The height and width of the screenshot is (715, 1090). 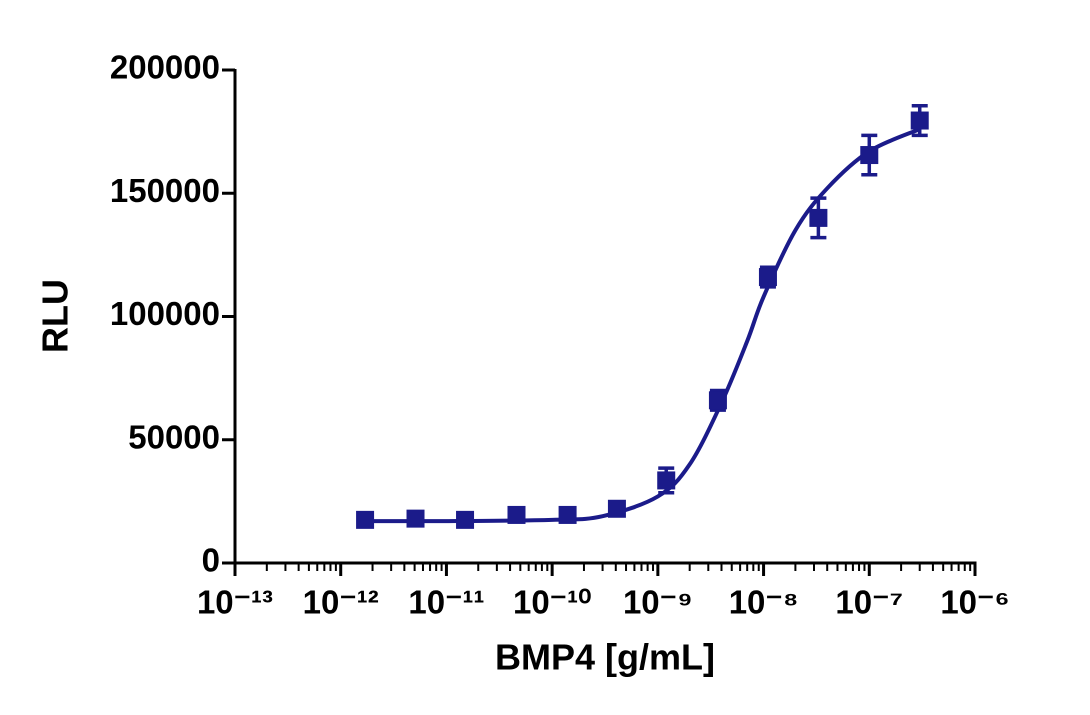 What do you see at coordinates (174, 436) in the screenshot?
I see `y-tick-label: 50000` at bounding box center [174, 436].